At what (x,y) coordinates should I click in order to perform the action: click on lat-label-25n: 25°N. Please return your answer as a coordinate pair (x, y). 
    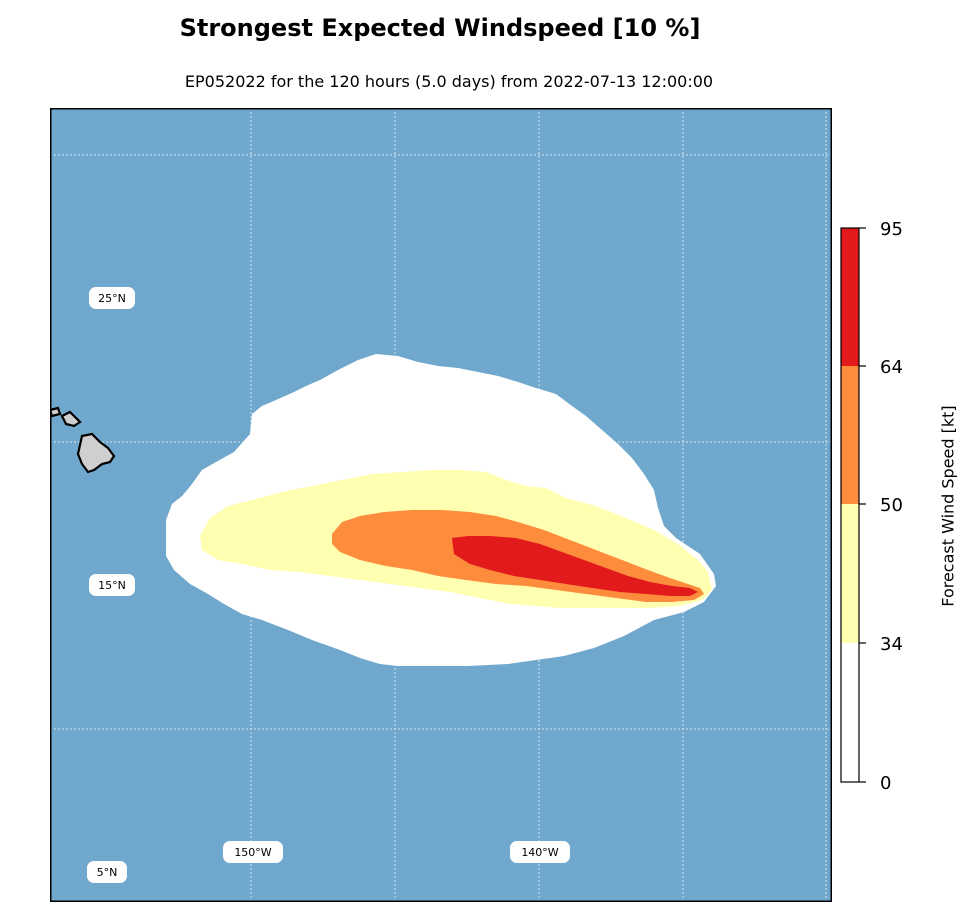
    Looking at the image, I should click on (112, 298).